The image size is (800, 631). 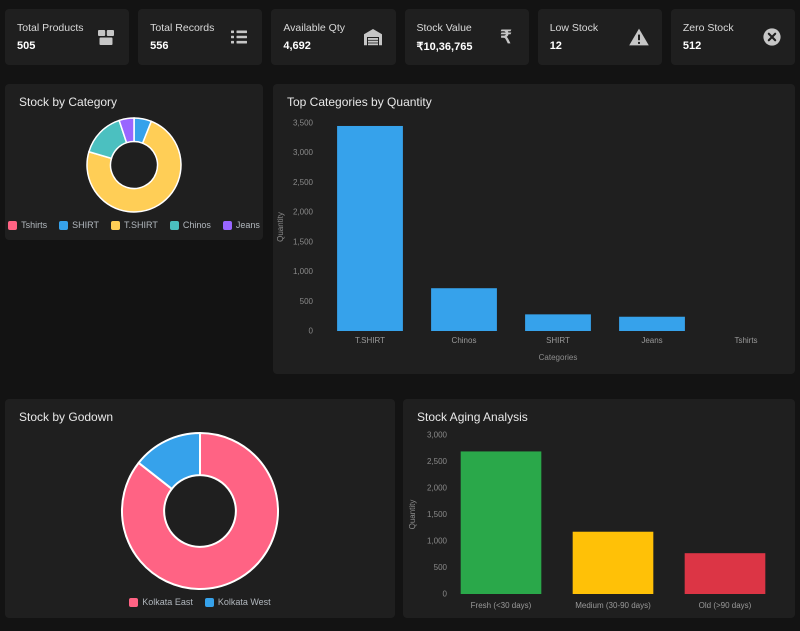 What do you see at coordinates (182, 37) in the screenshot?
I see `stat-card-text: Total Records 556` at bounding box center [182, 37].